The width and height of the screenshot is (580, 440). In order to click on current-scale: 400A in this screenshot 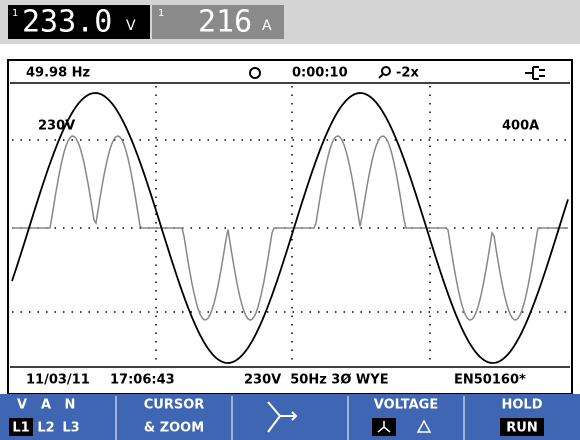, I will do `click(520, 126)`.